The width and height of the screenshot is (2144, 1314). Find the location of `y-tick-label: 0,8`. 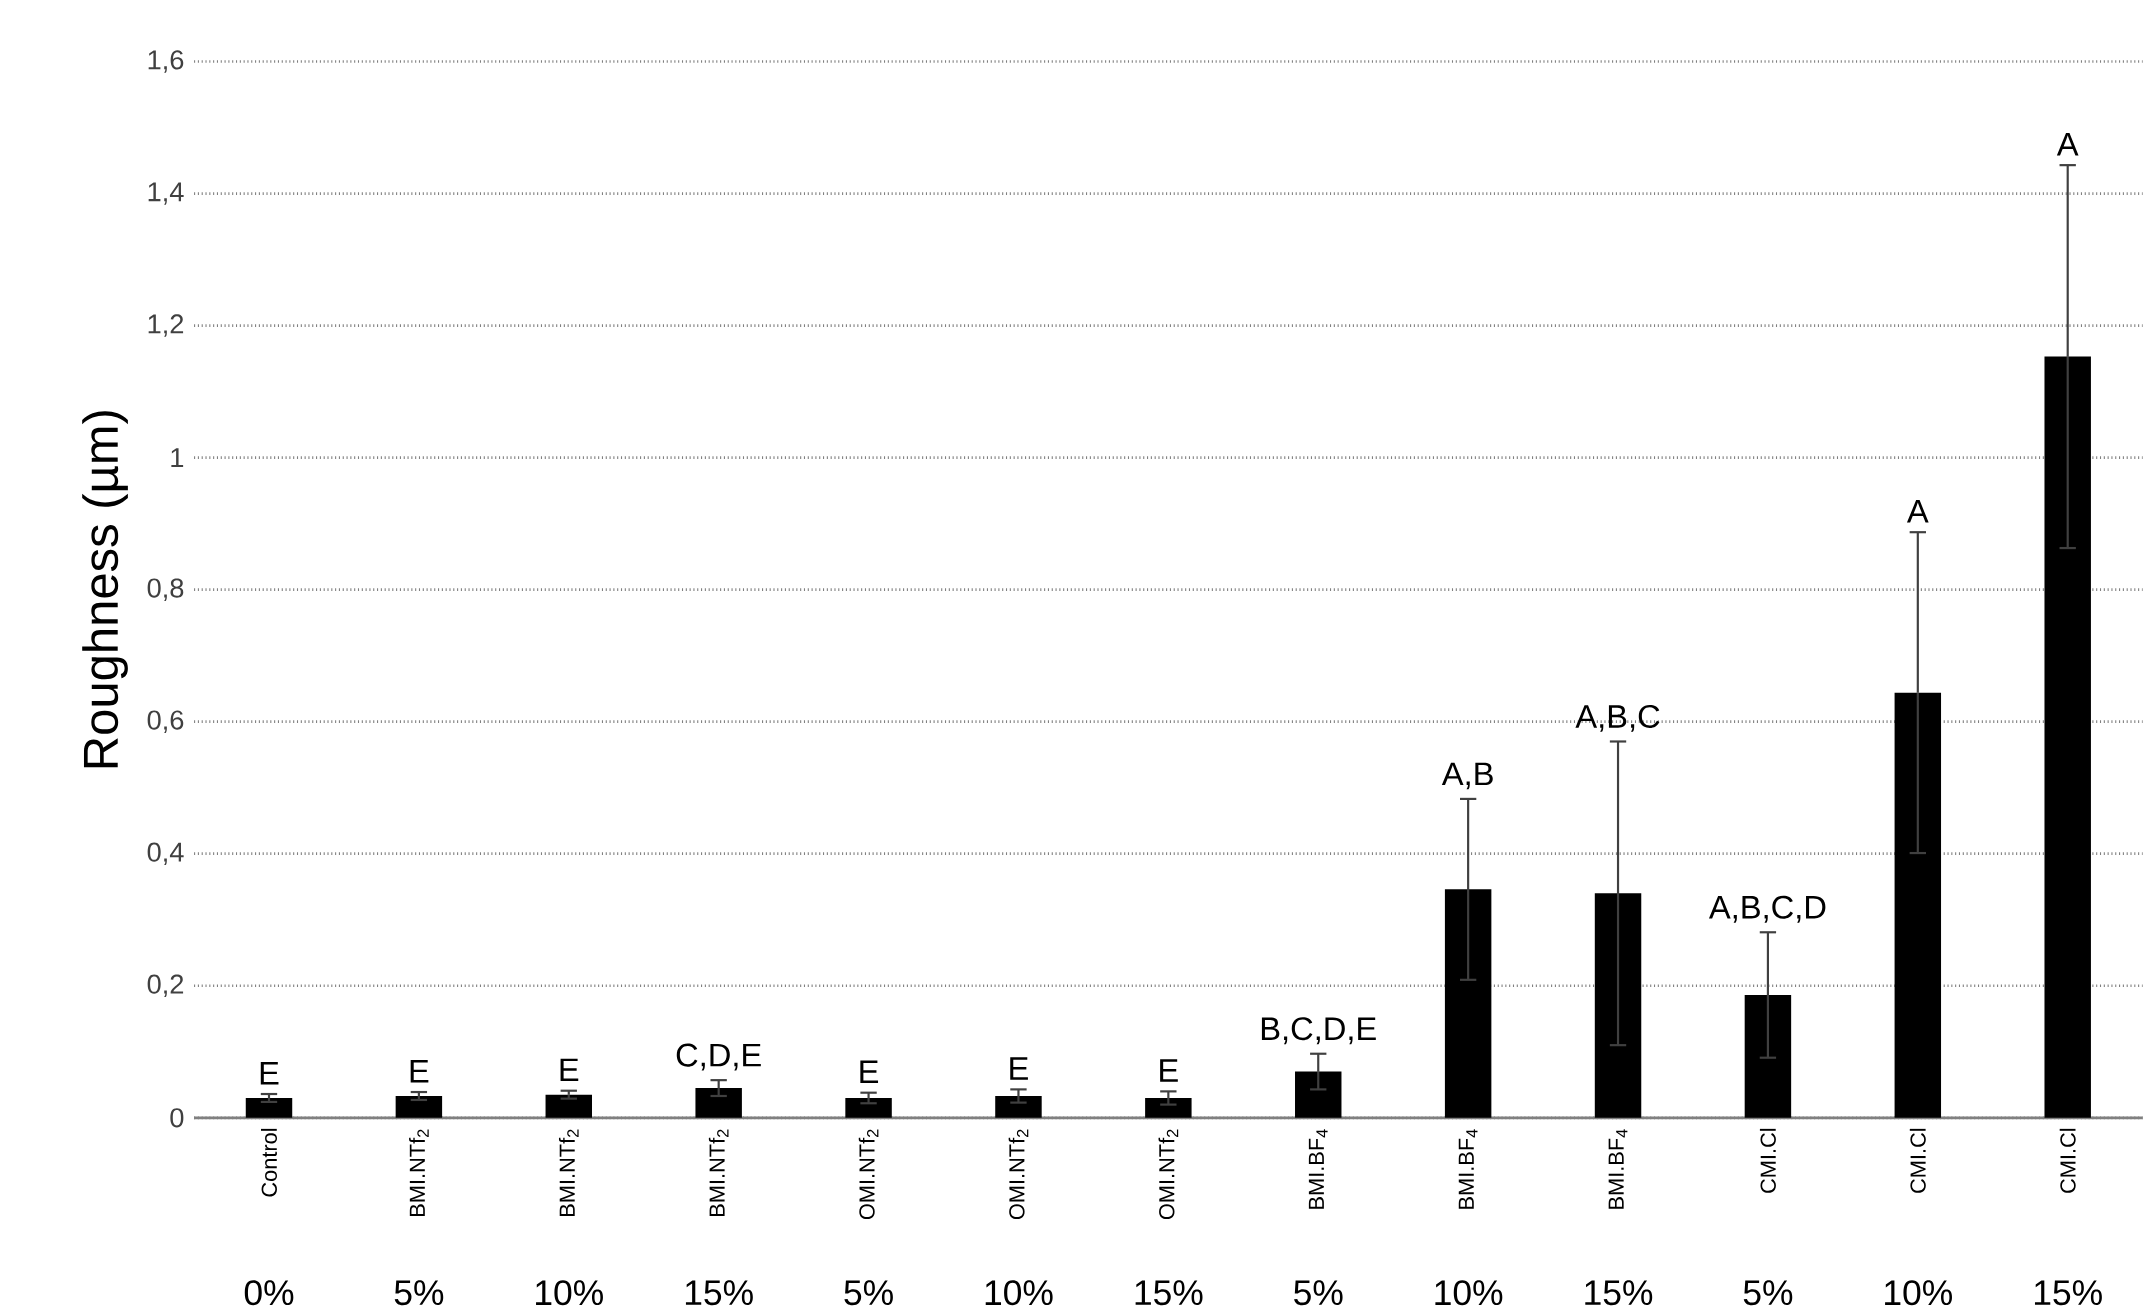

y-tick-label: 0,8 is located at coordinates (165, 589).